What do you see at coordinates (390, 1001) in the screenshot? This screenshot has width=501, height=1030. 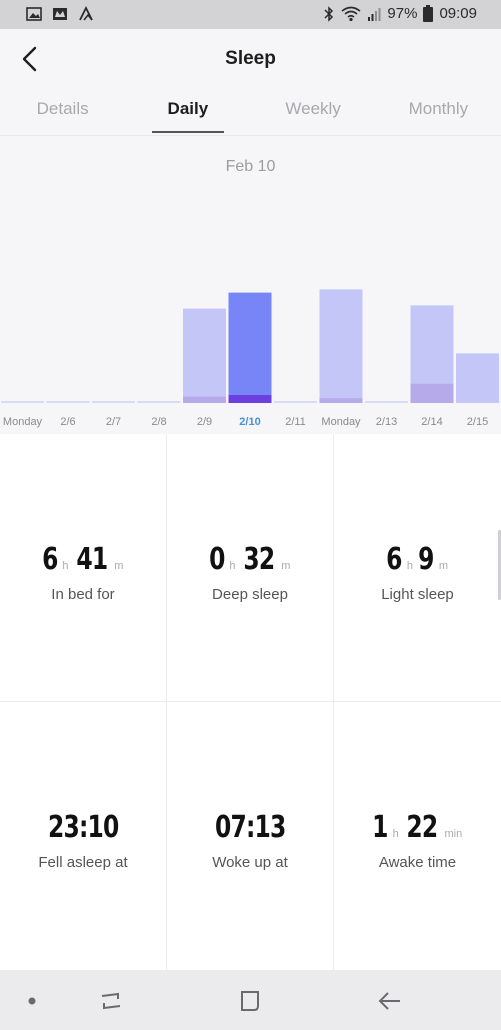 I see `back-arrow-icon` at bounding box center [390, 1001].